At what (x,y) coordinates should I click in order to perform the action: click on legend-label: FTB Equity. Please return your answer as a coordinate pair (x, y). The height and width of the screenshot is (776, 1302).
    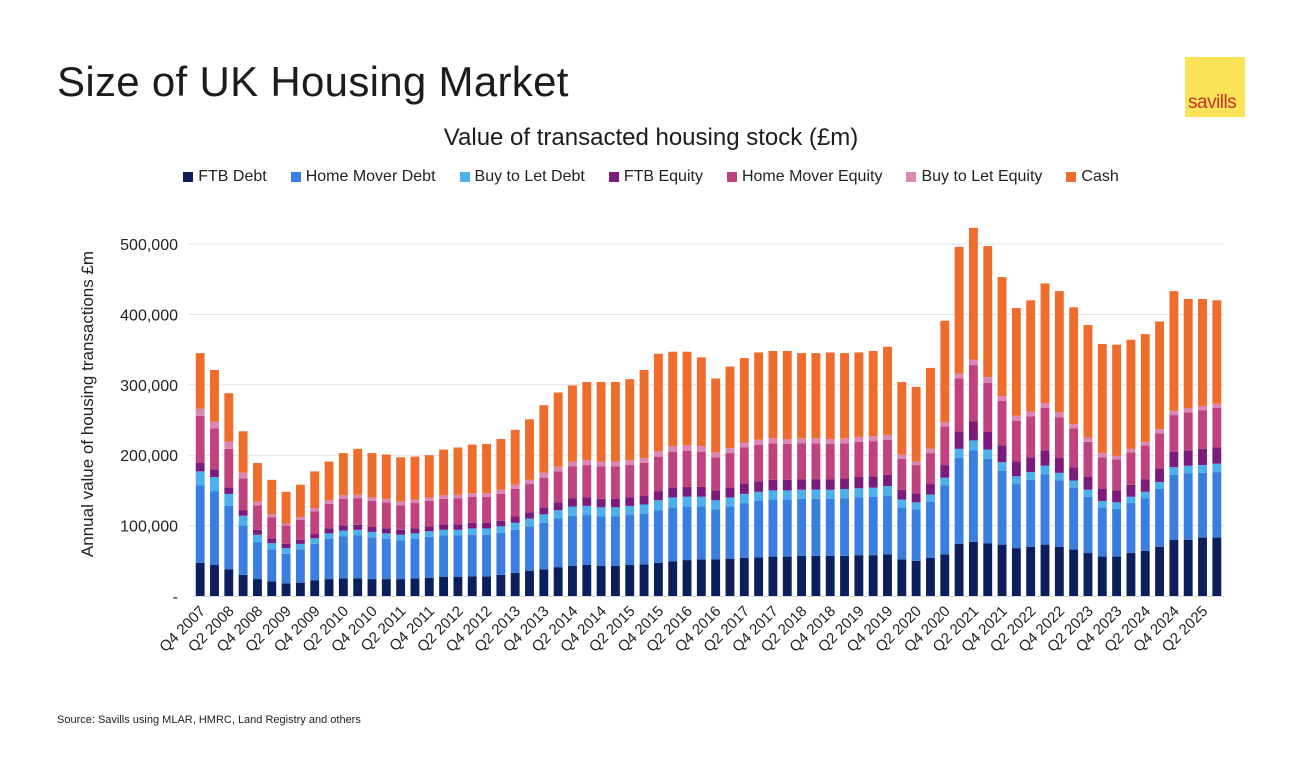
    Looking at the image, I should click on (663, 176).